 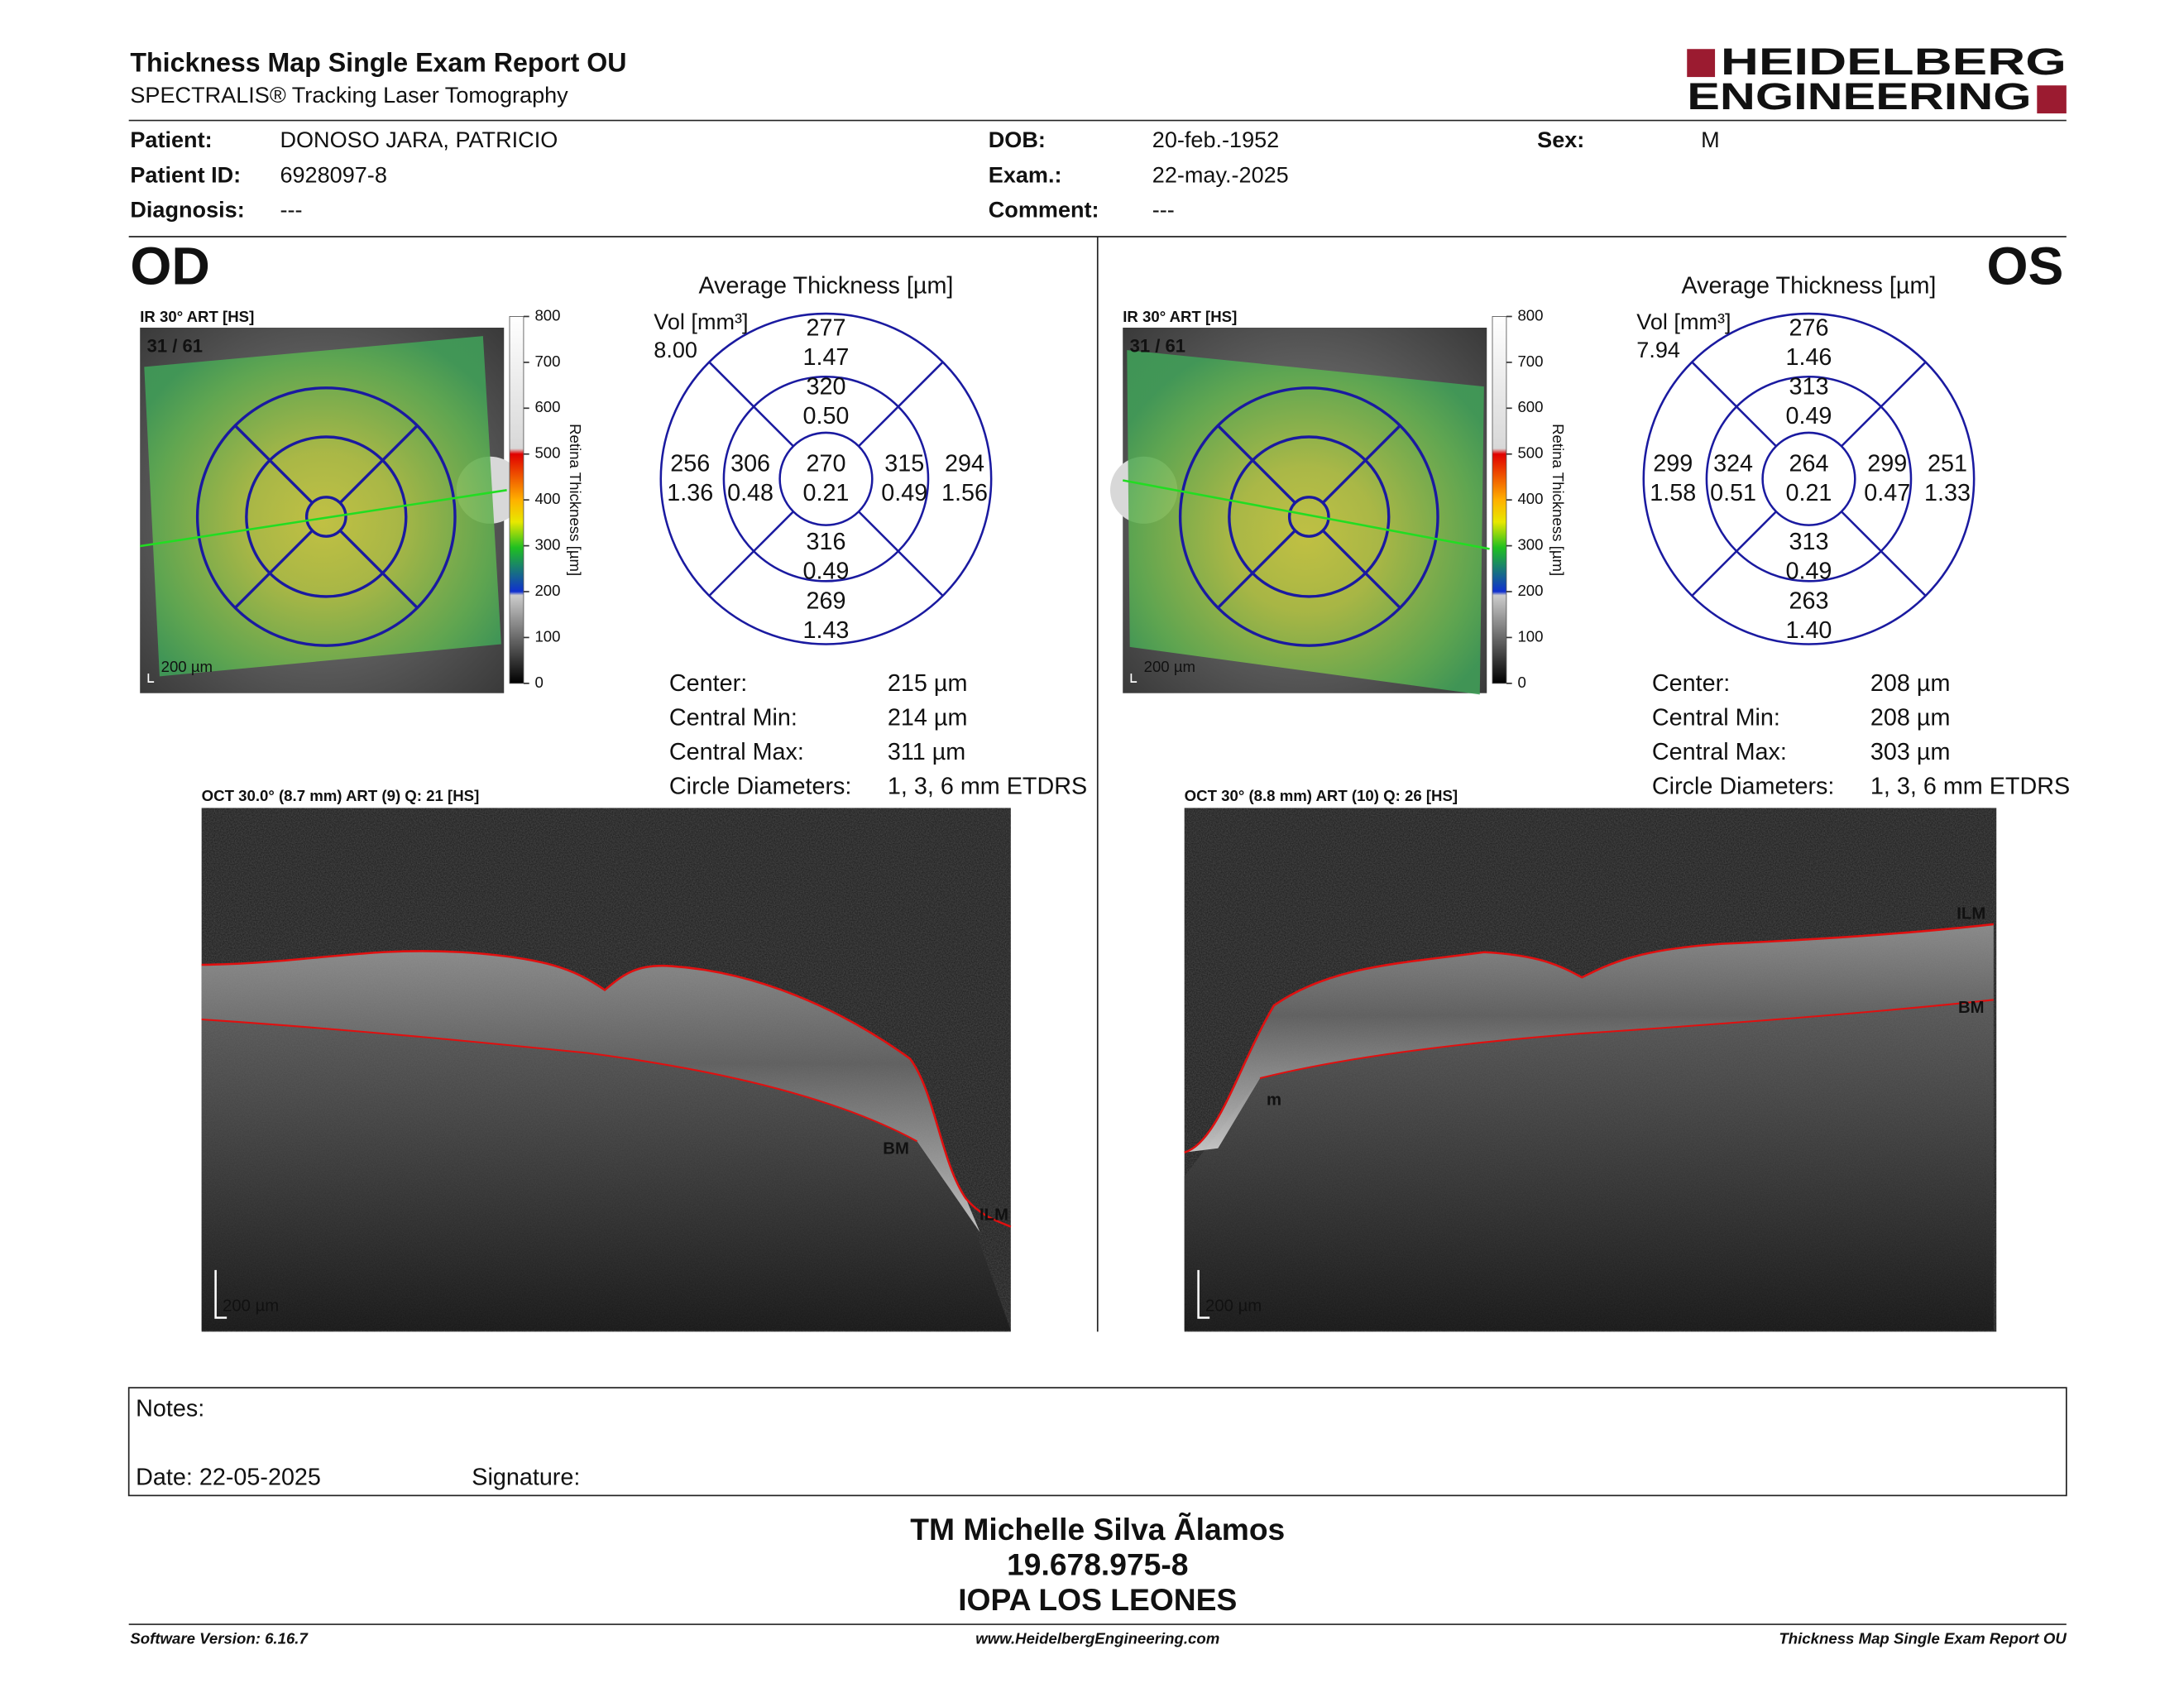 I want to click on field-value: 22-may.-2025, so click(x=1220, y=174).